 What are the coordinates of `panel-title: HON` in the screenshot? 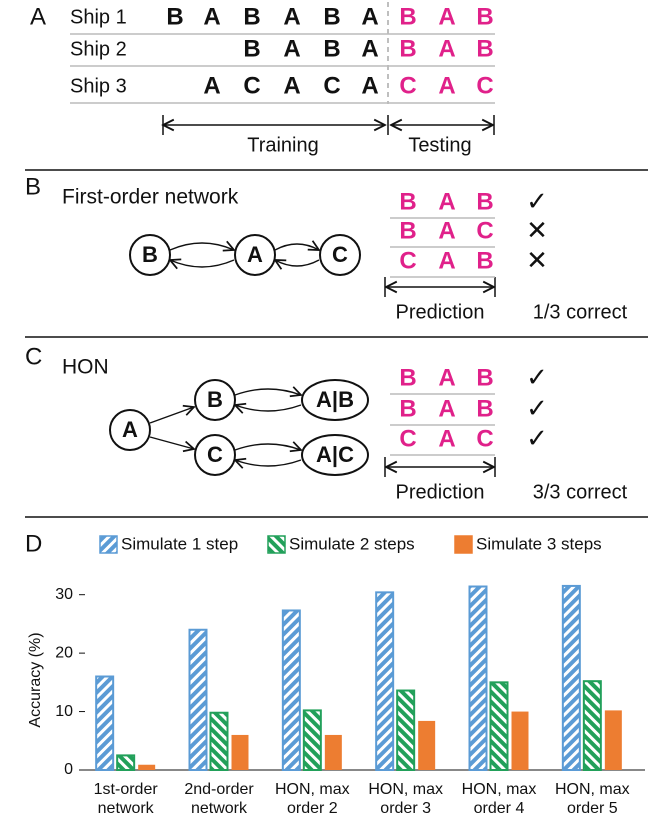 It's located at (85, 367).